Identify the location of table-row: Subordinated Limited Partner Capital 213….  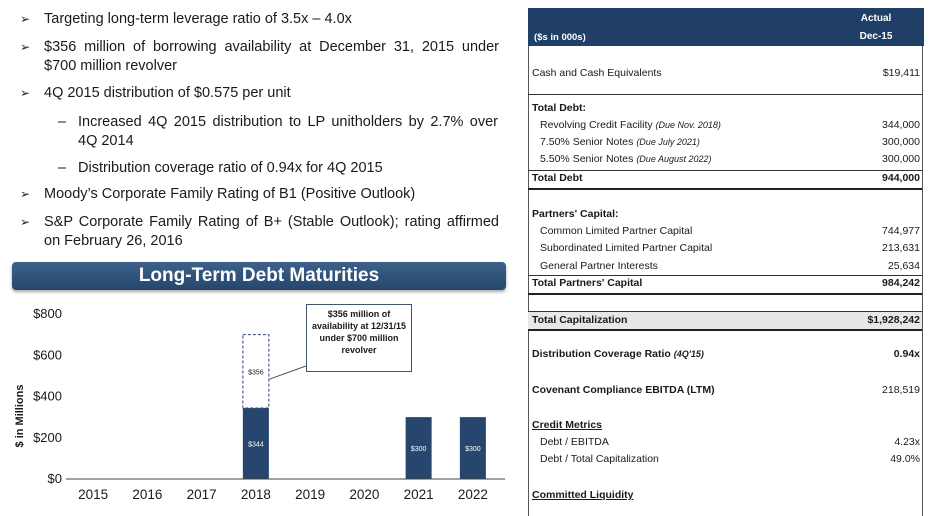
(724, 248).